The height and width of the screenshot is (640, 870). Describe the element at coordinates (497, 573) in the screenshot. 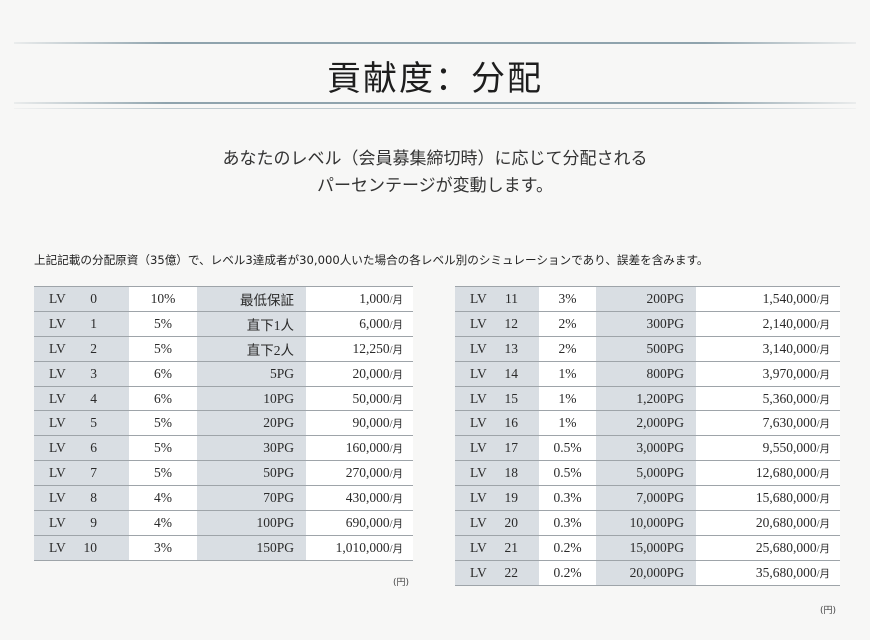

I see `level-cell: LV 22` at that location.